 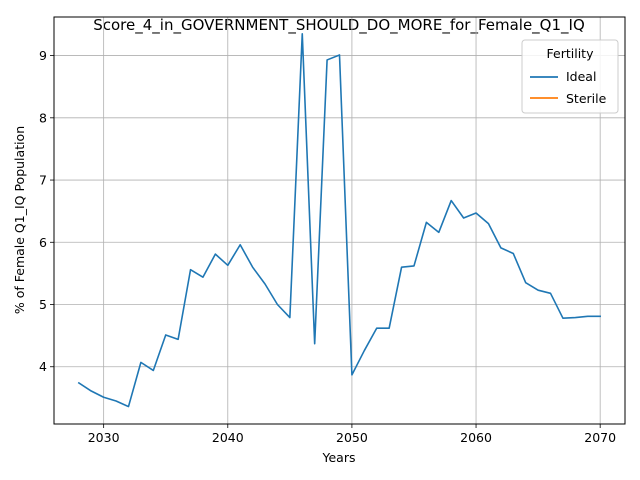 I want to click on legend: Fertility Ideal Sterile, so click(x=570, y=76).